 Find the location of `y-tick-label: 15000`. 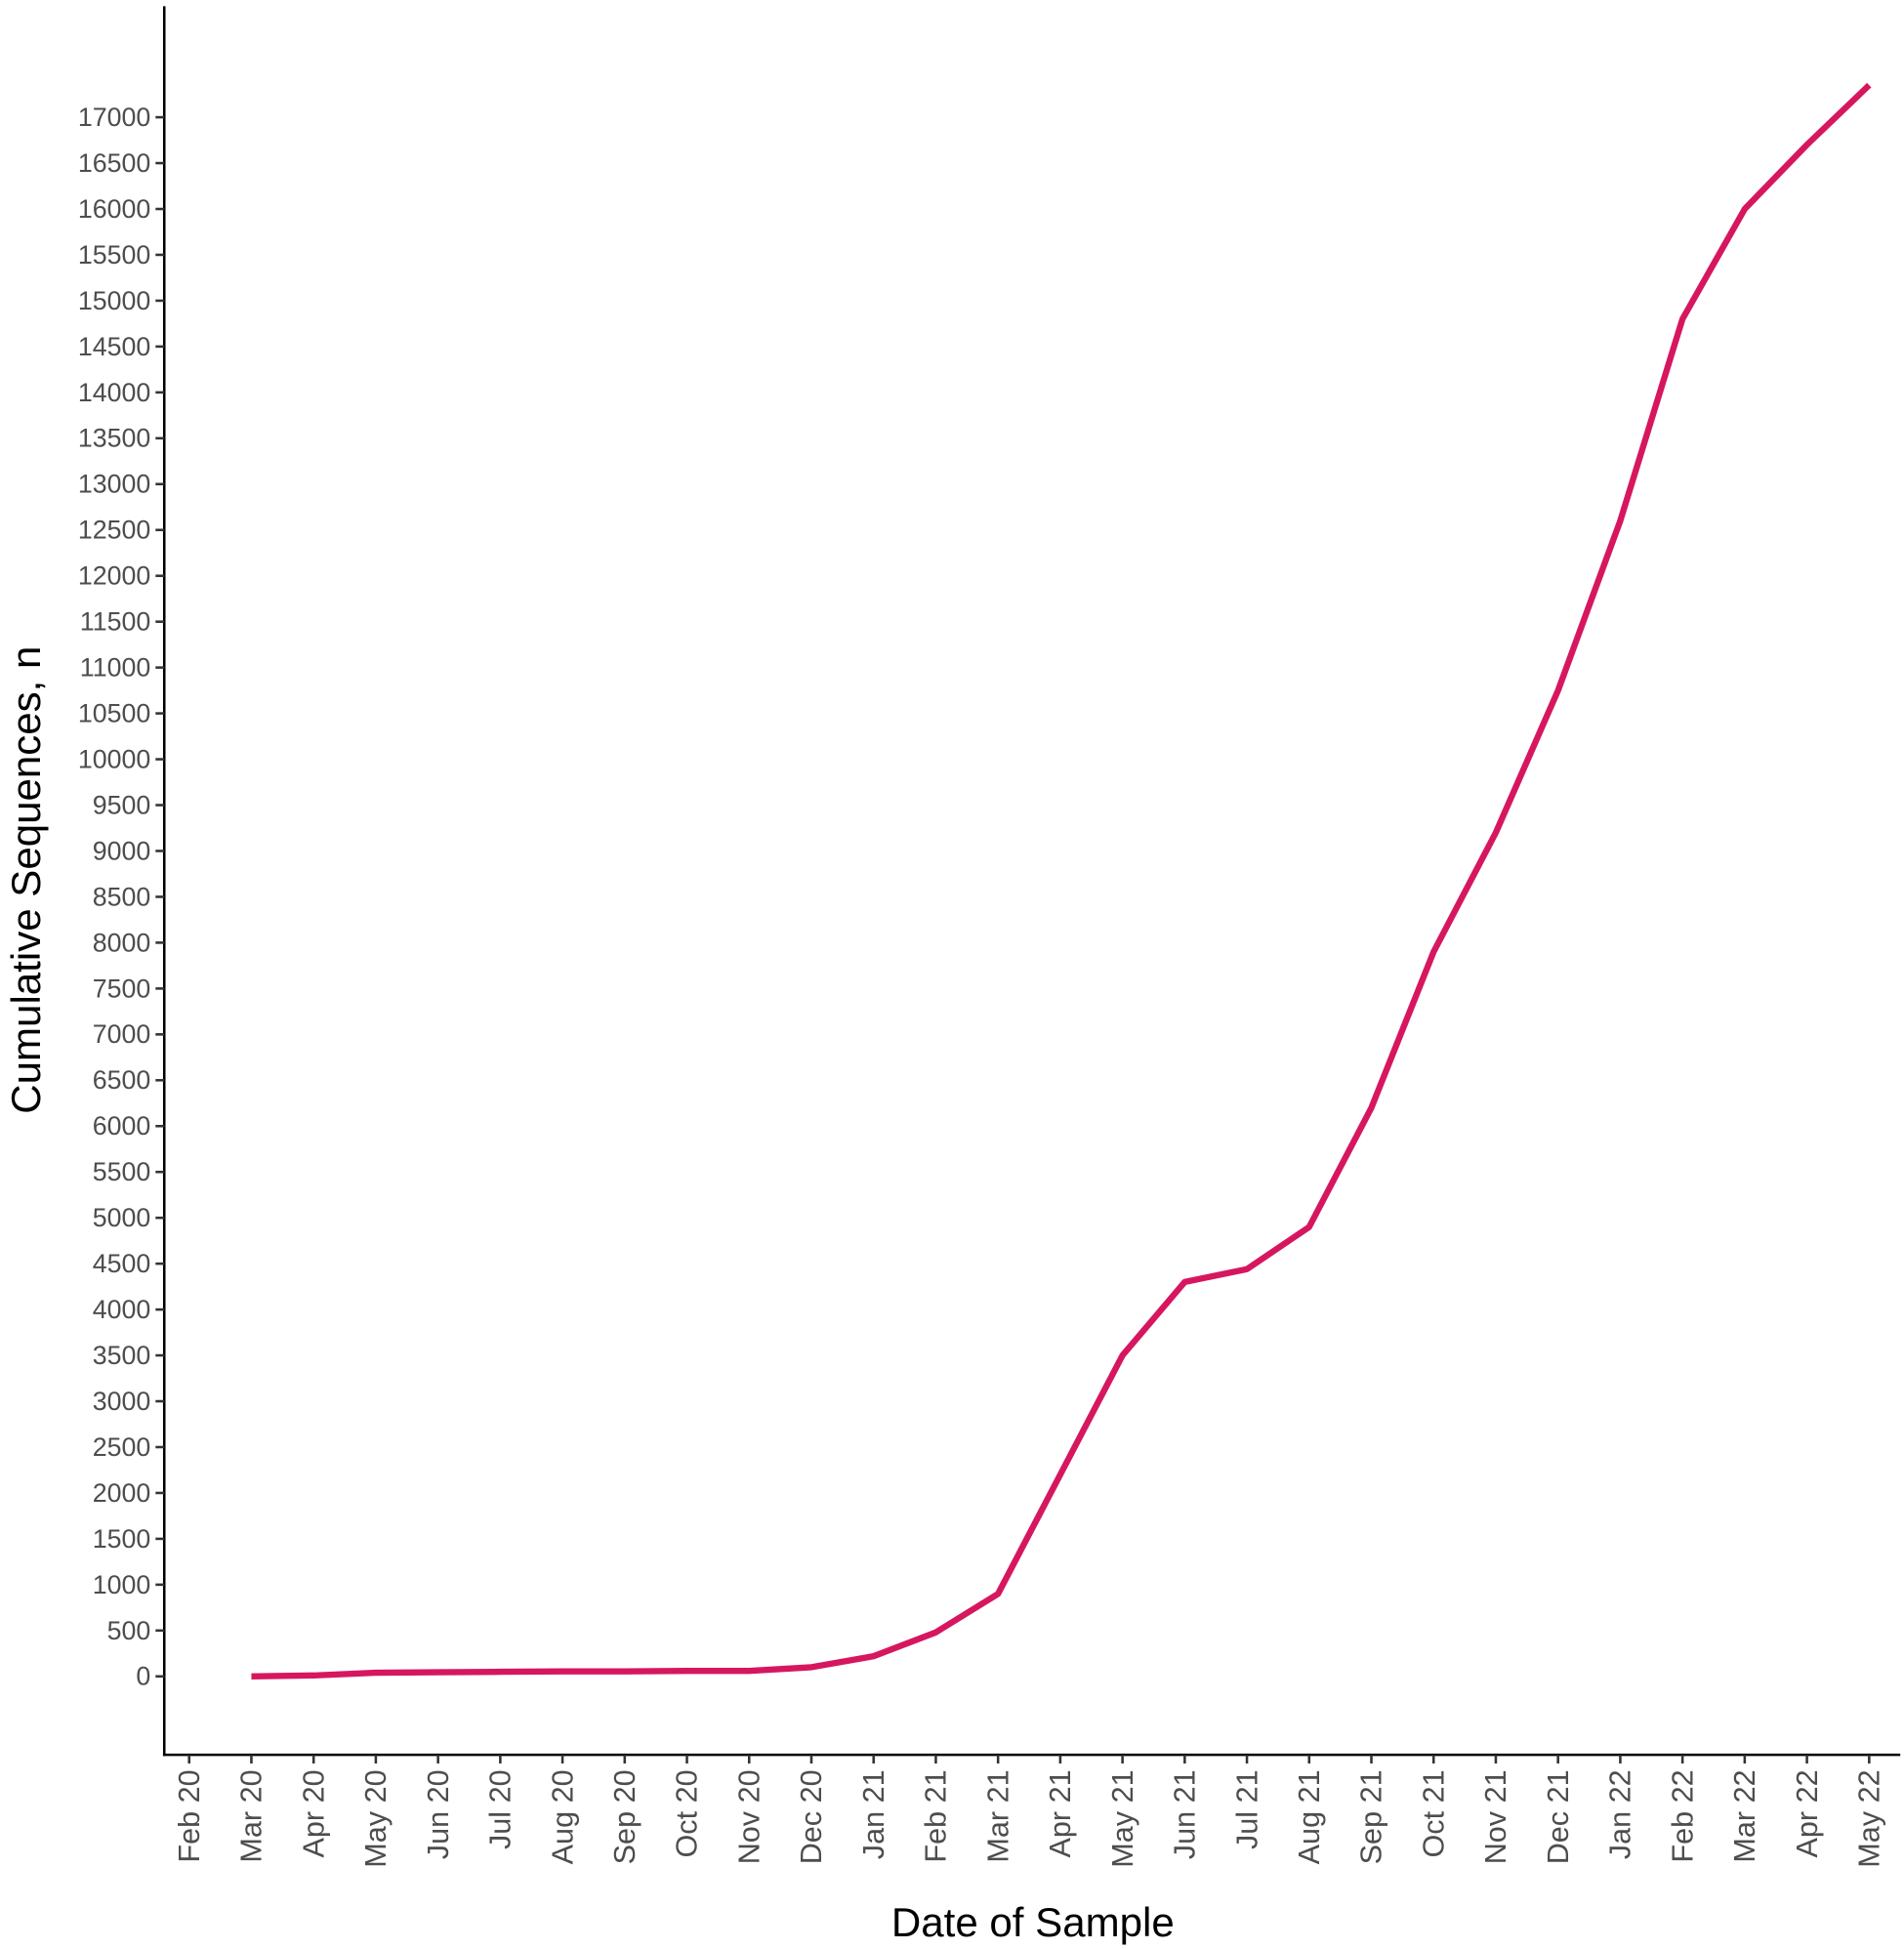

y-tick-label: 15000 is located at coordinates (114, 300).